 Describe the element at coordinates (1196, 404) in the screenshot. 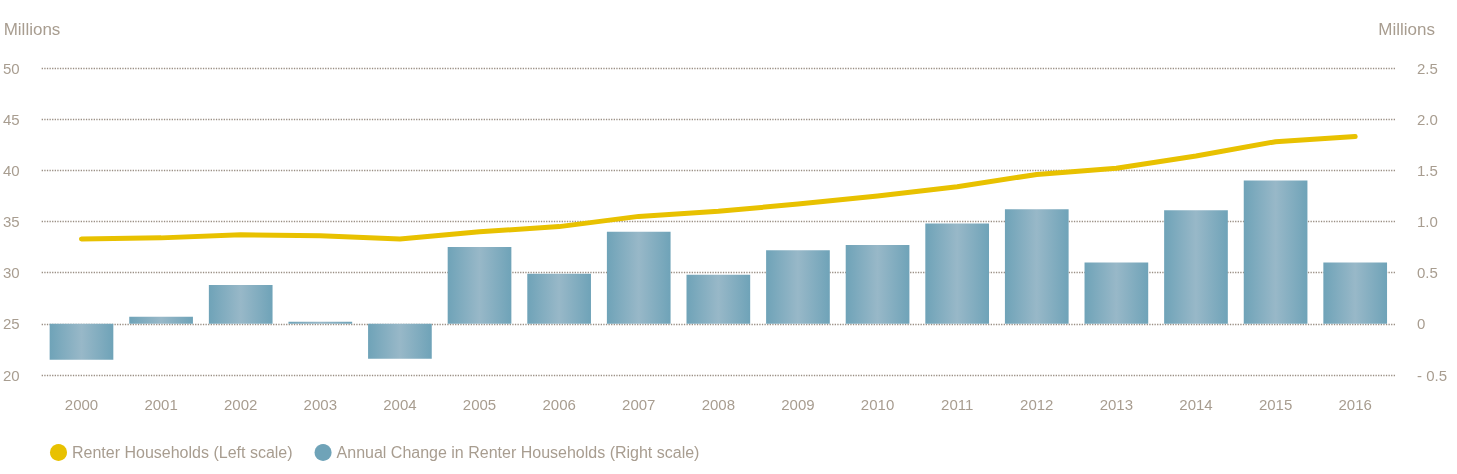

I see `x-tick-label: 2014` at that location.